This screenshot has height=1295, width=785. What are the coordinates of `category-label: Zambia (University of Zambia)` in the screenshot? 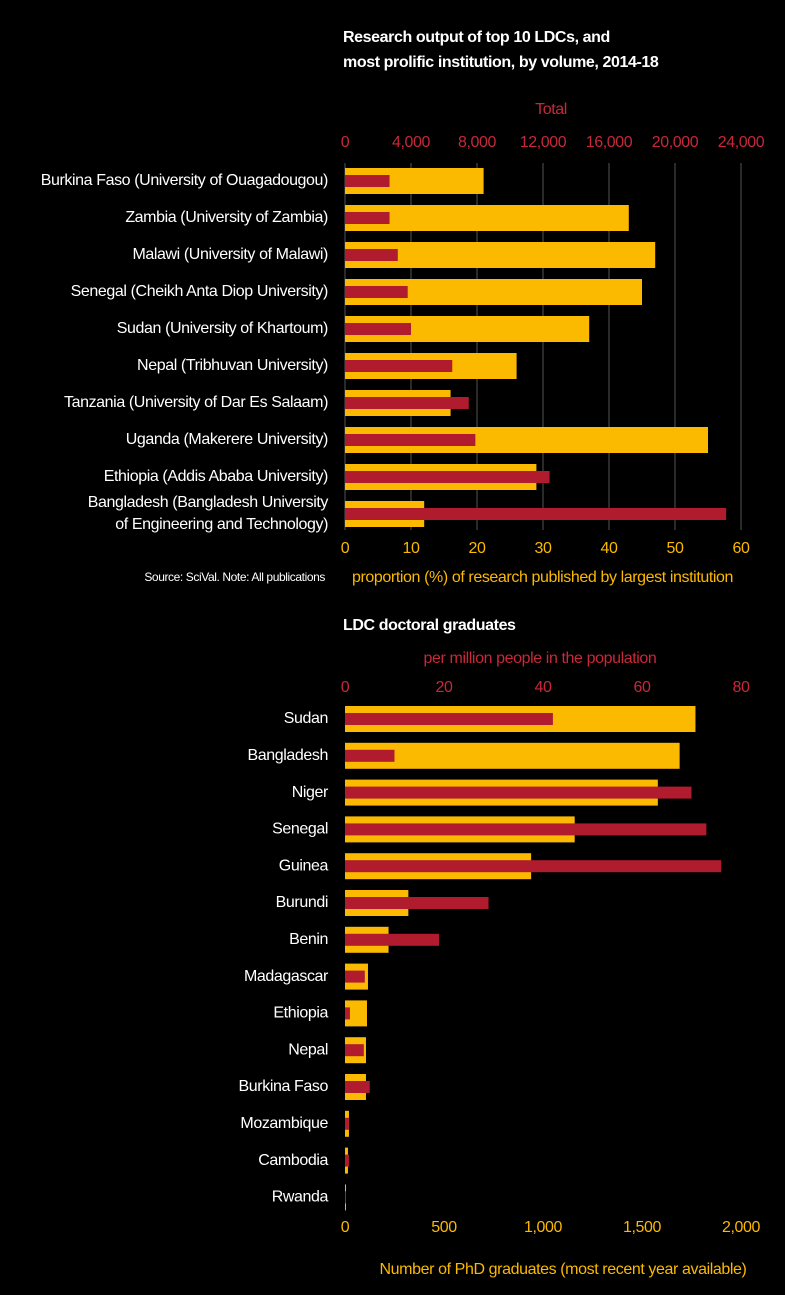 It's located at (226, 217).